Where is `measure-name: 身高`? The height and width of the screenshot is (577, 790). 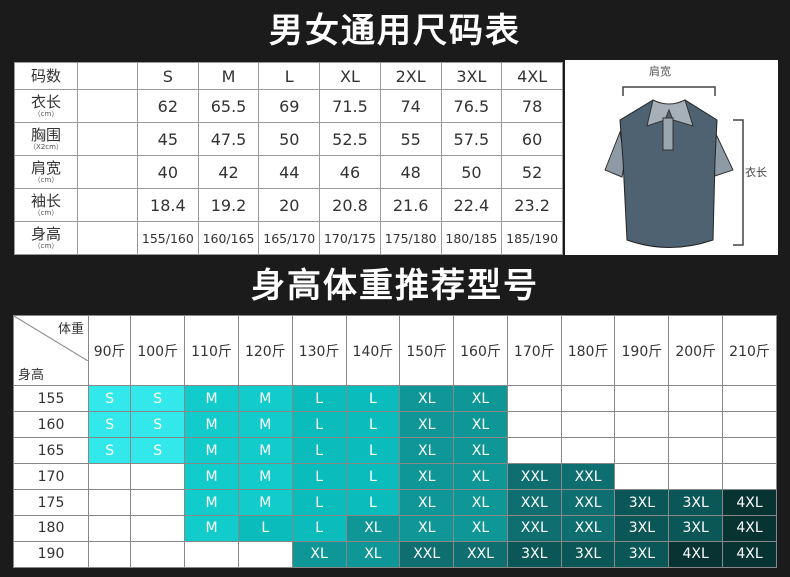 measure-name: 身高 is located at coordinates (45, 233).